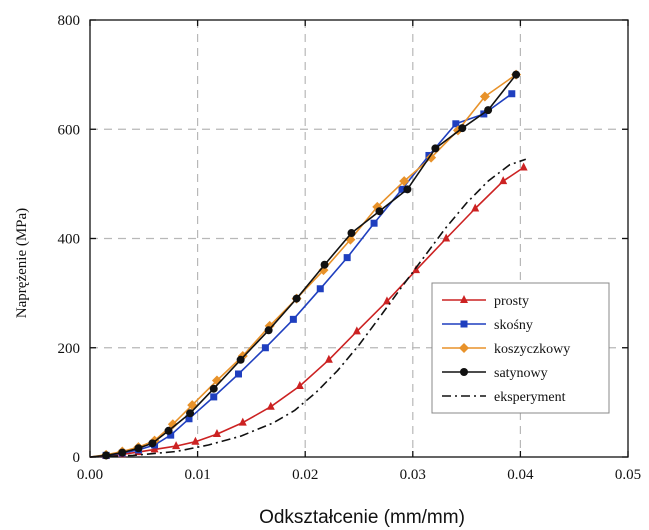  Describe the element at coordinates (464, 372) in the screenshot. I see `legend-marker-satynowy` at that location.